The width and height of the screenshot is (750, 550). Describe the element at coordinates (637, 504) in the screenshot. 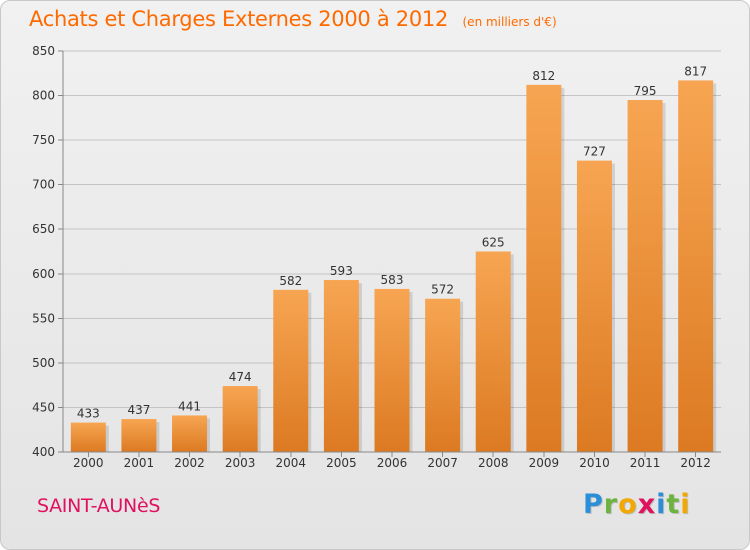

I see `proxiti-logo: Proxiti` at that location.